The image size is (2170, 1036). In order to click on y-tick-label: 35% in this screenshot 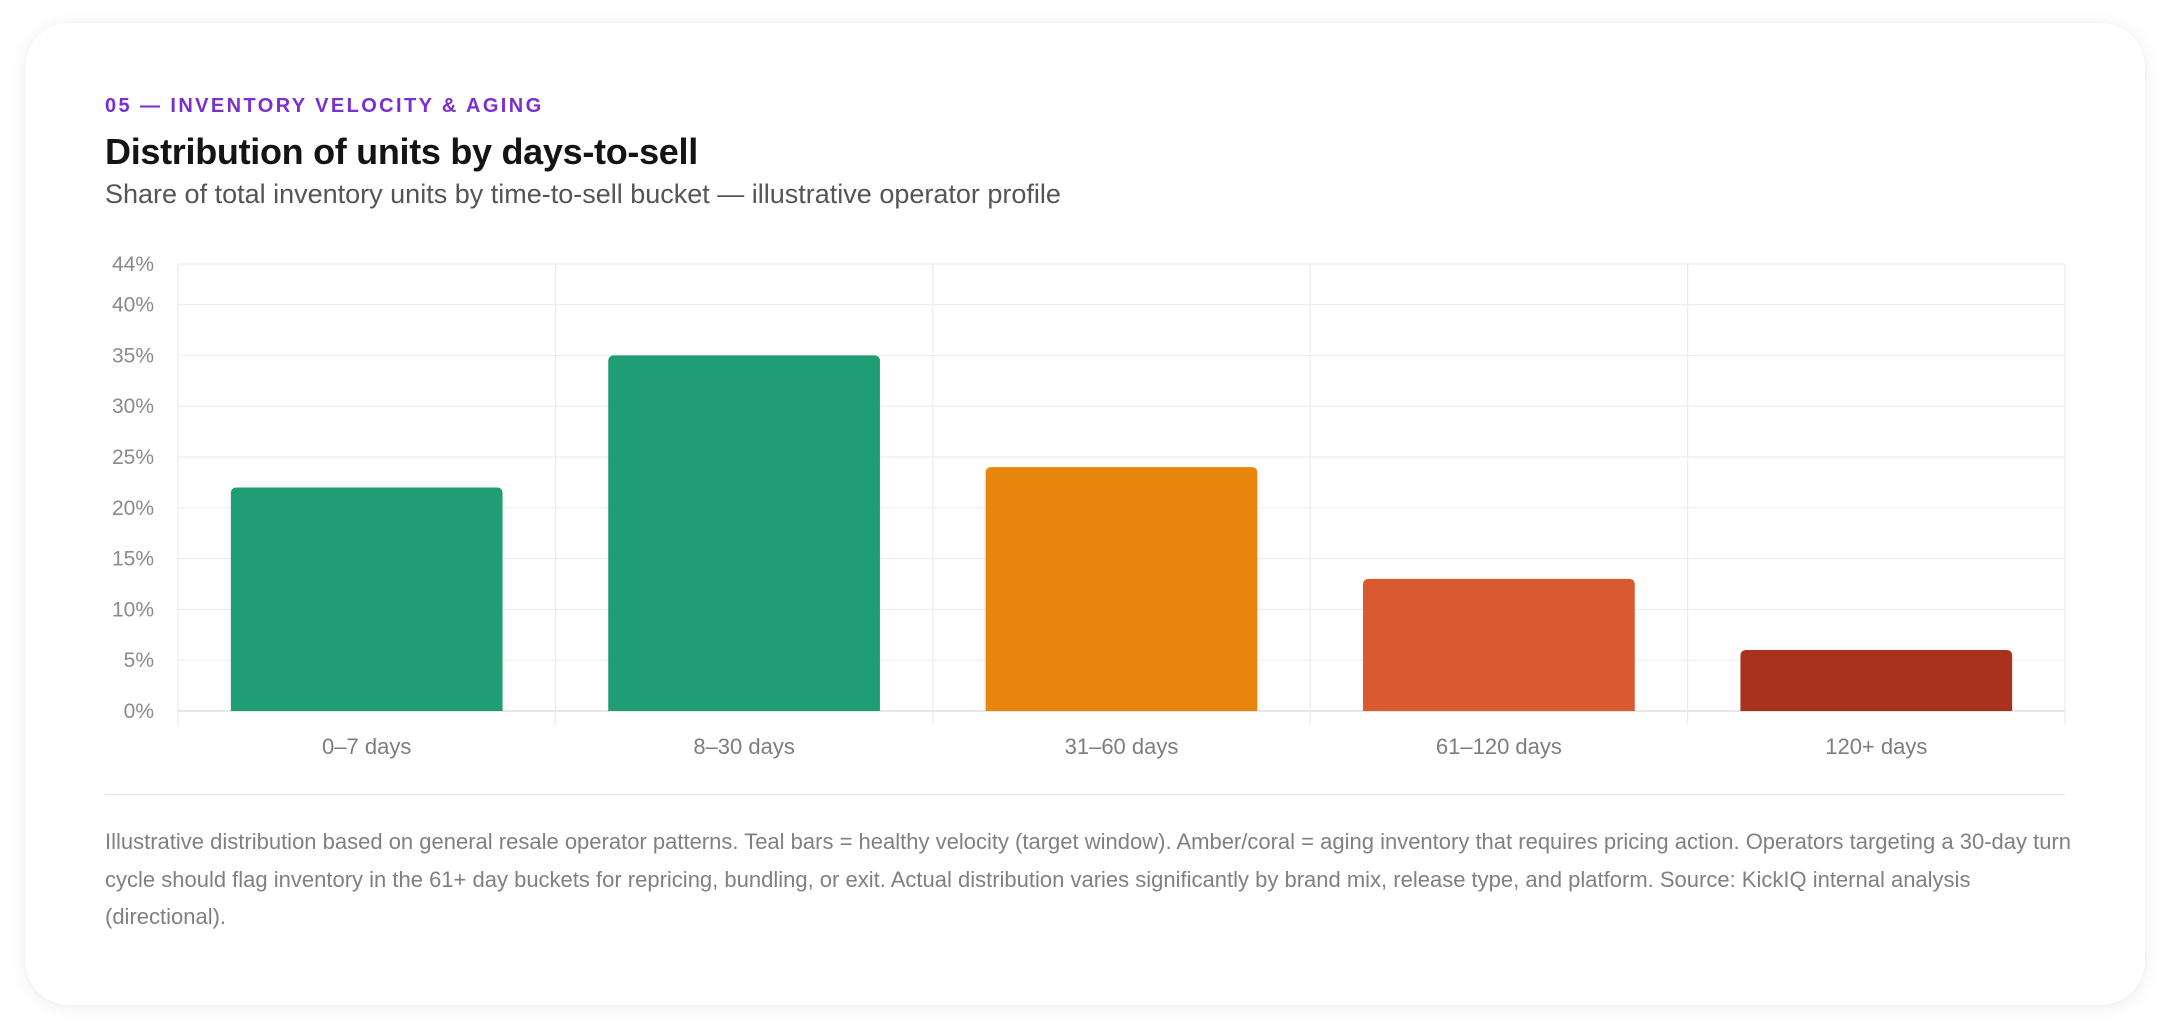, I will do `click(133, 355)`.